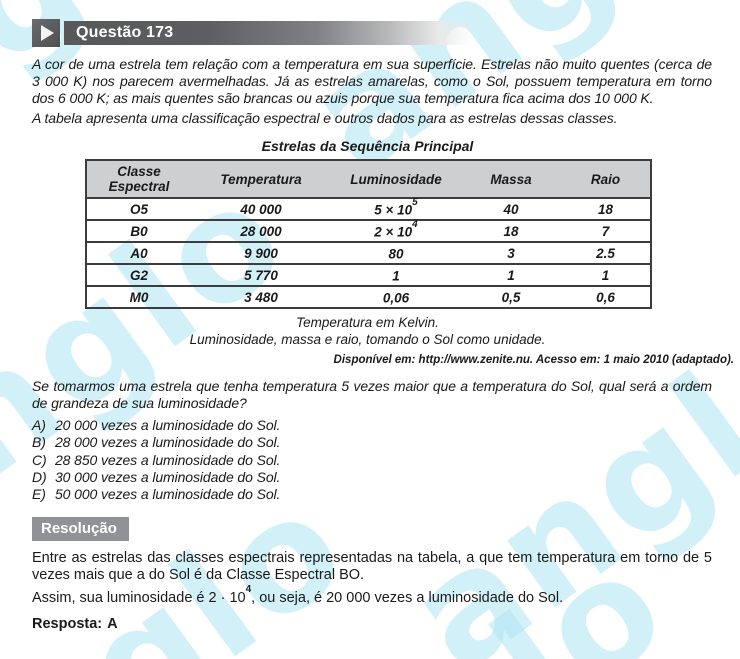 This screenshot has width=740, height=659. I want to click on option-d: D) 30 000 vezes a luminosidade do Sol., so click(372, 477).